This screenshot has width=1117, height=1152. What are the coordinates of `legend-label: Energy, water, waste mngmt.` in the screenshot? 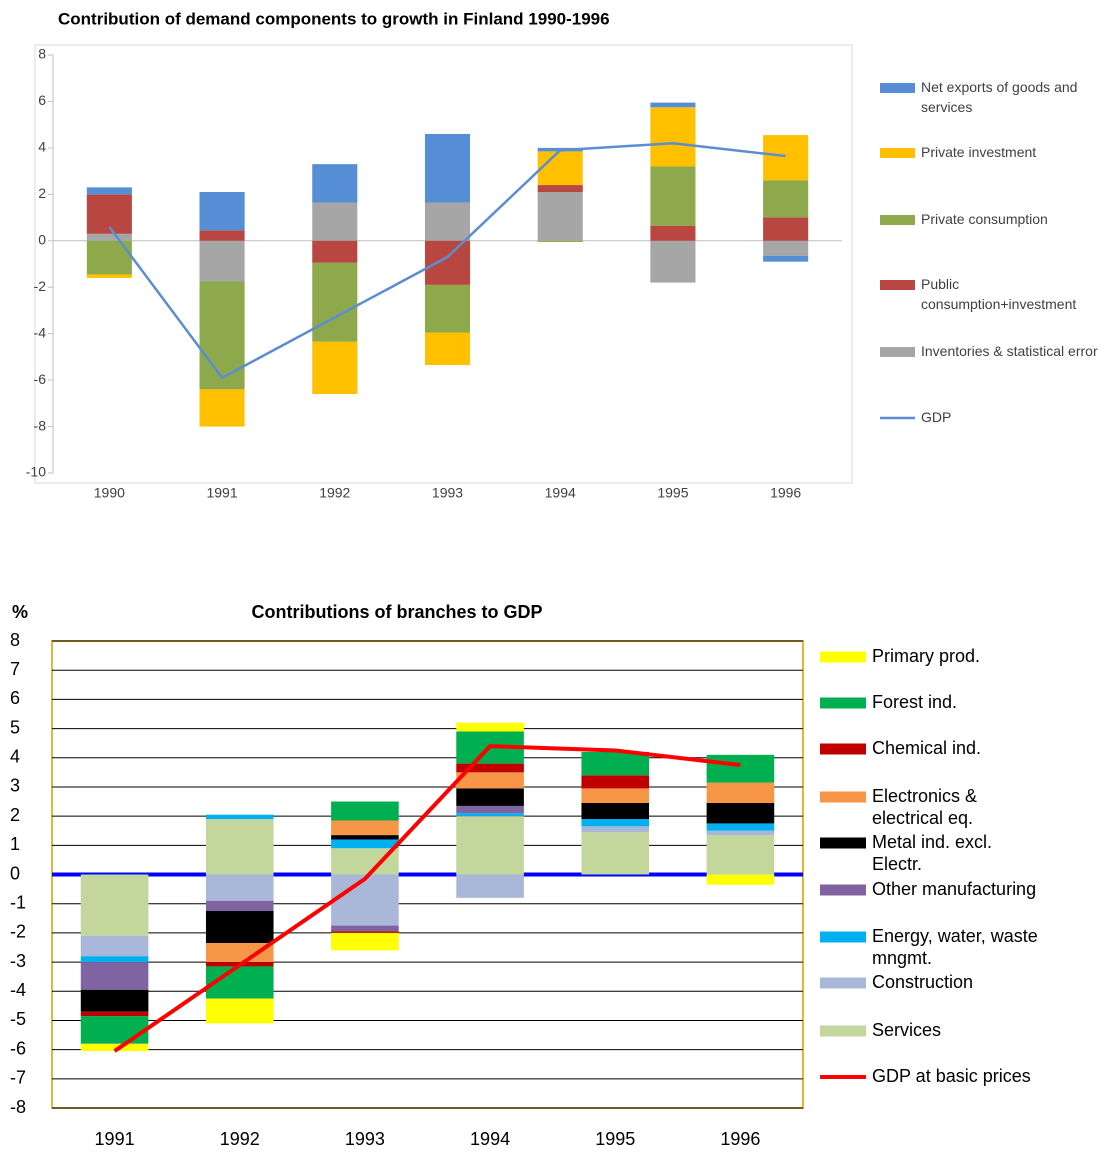 It's located at (955, 947).